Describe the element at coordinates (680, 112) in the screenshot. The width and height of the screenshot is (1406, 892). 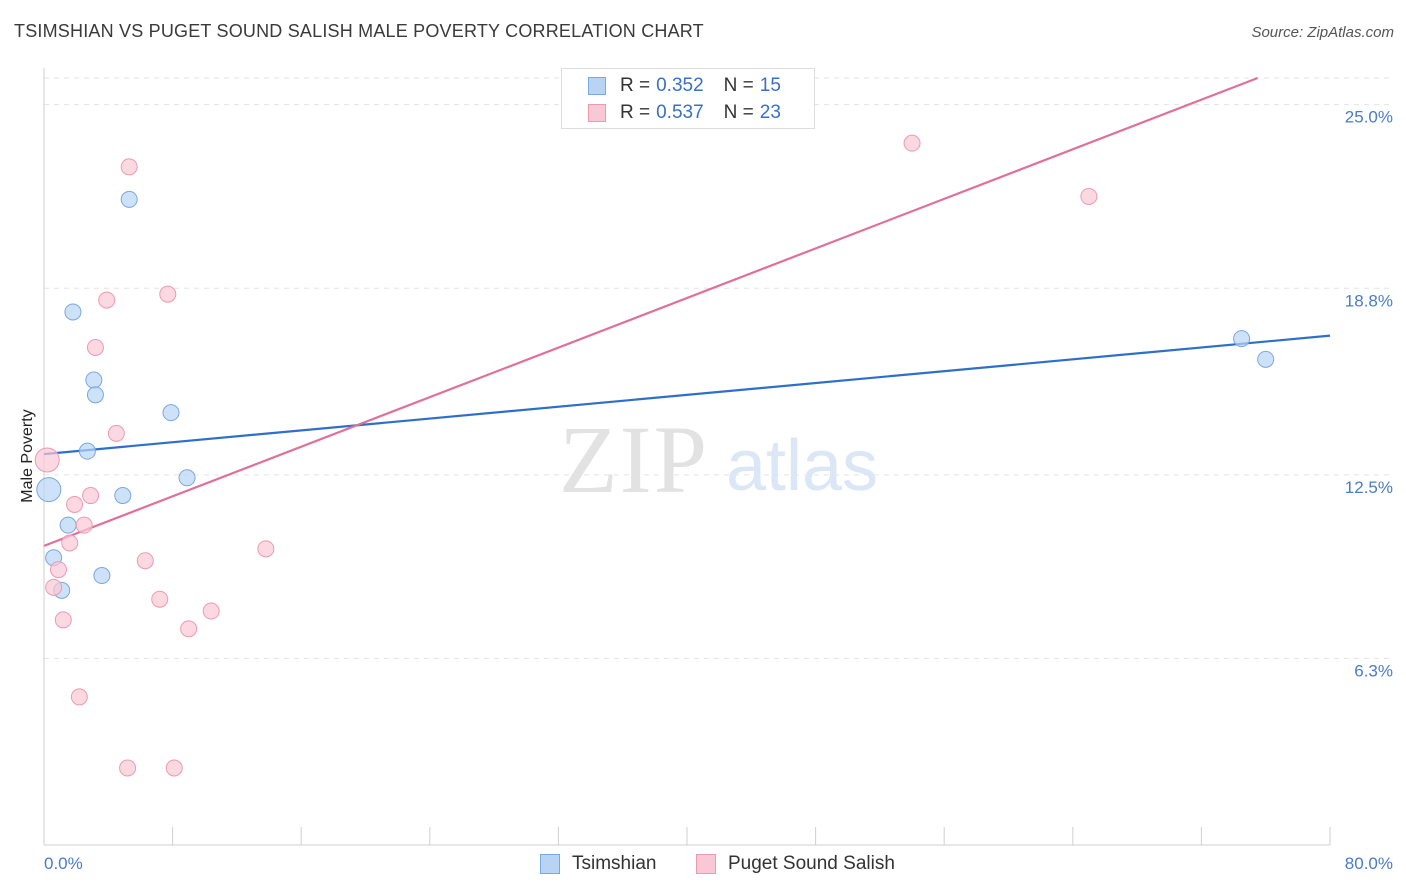
I see `legend-r-value: 0.537` at that location.